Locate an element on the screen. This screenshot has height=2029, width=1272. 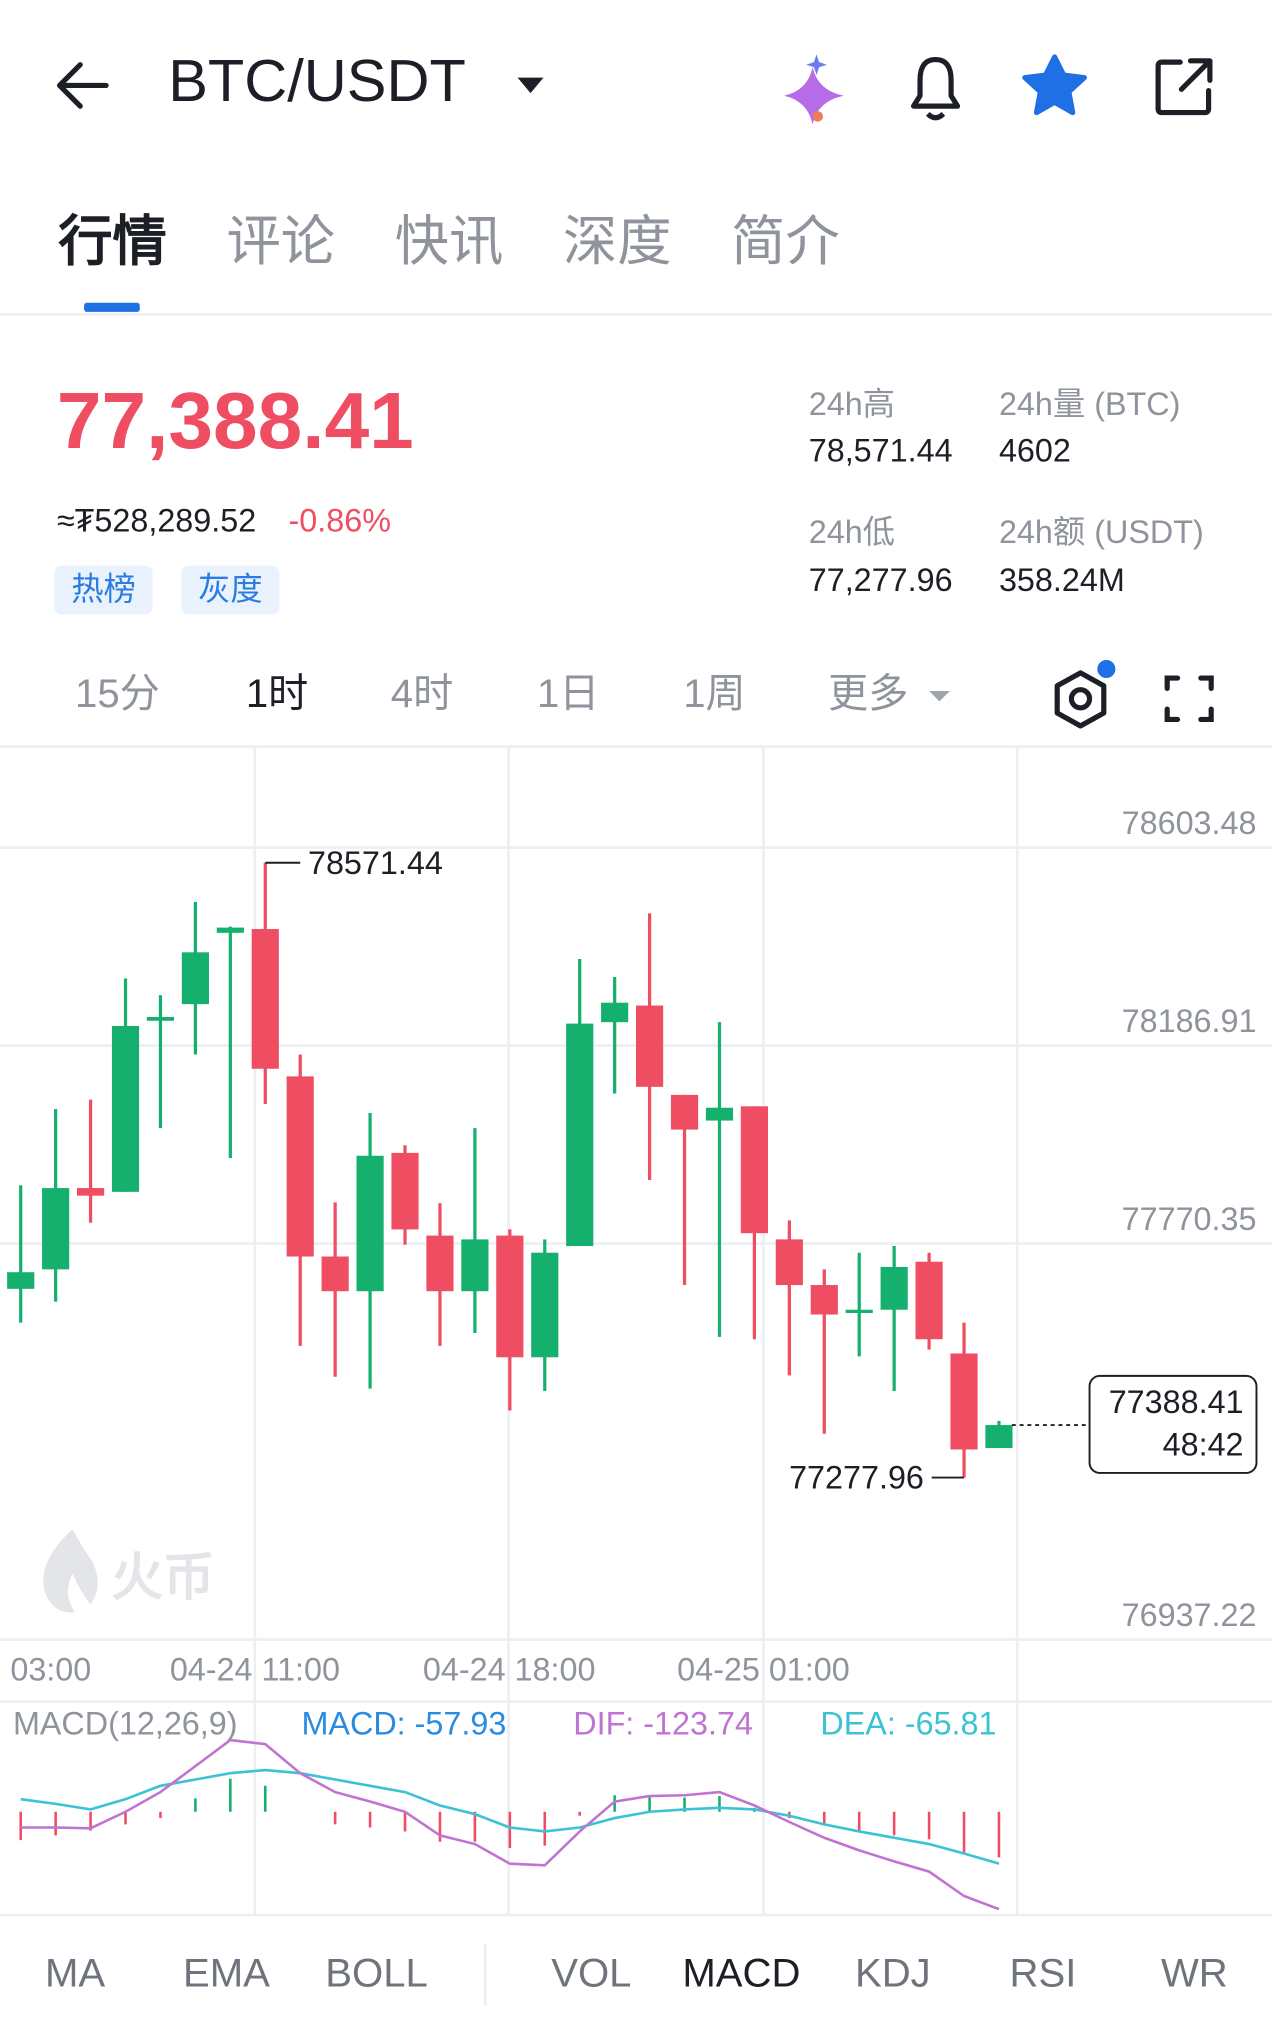
tab: 简介 is located at coordinates (785, 241).